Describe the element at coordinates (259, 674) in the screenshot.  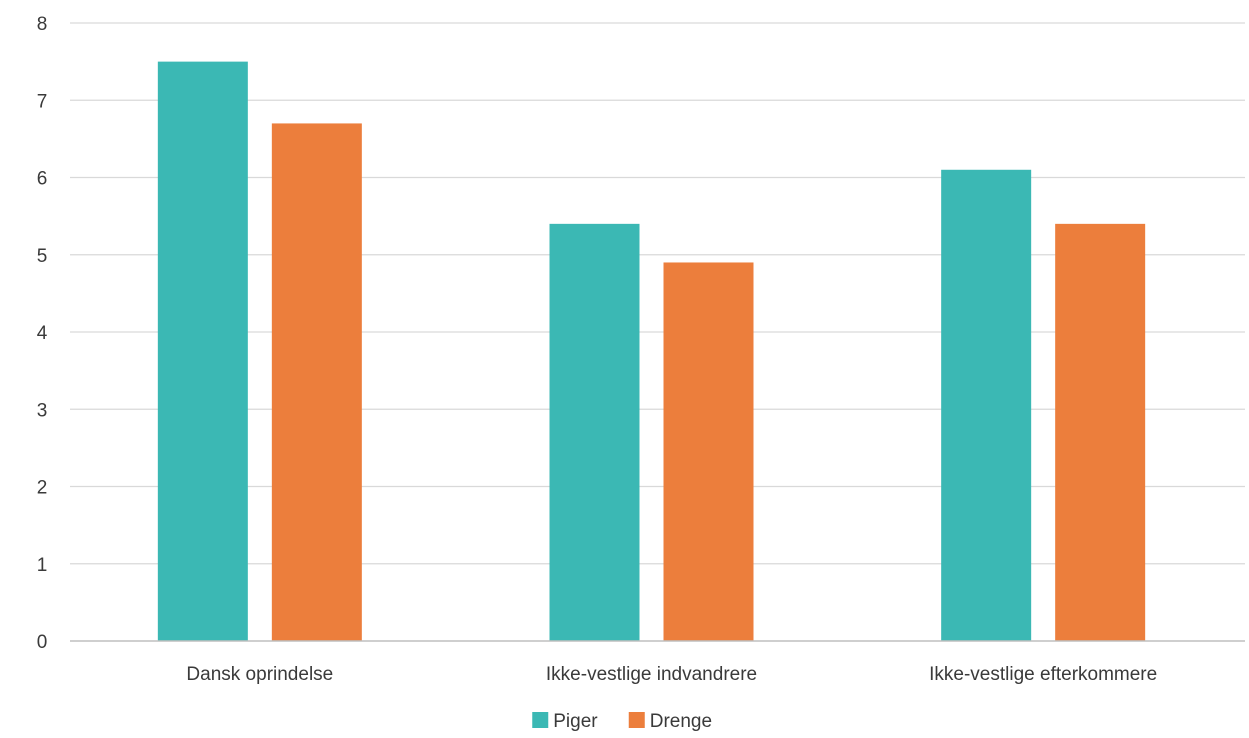
I see `x-category-label: Dansk oprindelse` at that location.